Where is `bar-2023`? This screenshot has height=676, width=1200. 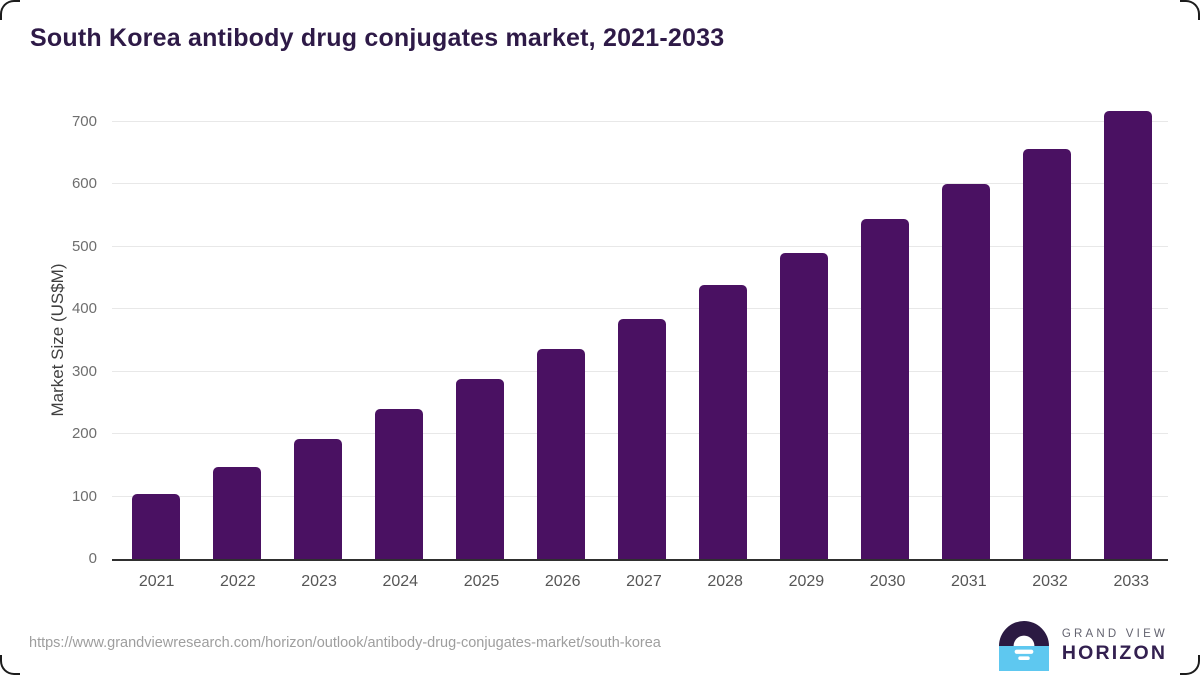
bar-2023 is located at coordinates (318, 498).